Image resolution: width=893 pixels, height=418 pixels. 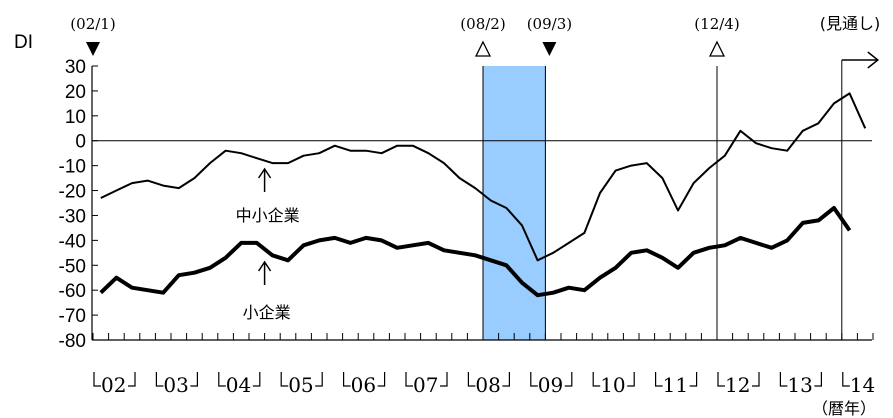 I want to click on x-tick-text: 07, so click(x=425, y=385).